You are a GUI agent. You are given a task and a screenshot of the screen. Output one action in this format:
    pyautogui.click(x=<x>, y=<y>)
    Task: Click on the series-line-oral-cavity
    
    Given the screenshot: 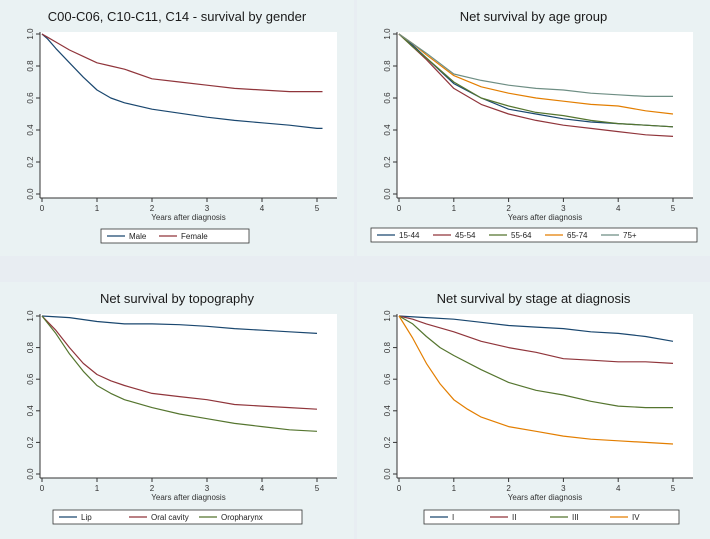 What is the action you would take?
    pyautogui.click(x=179, y=362)
    